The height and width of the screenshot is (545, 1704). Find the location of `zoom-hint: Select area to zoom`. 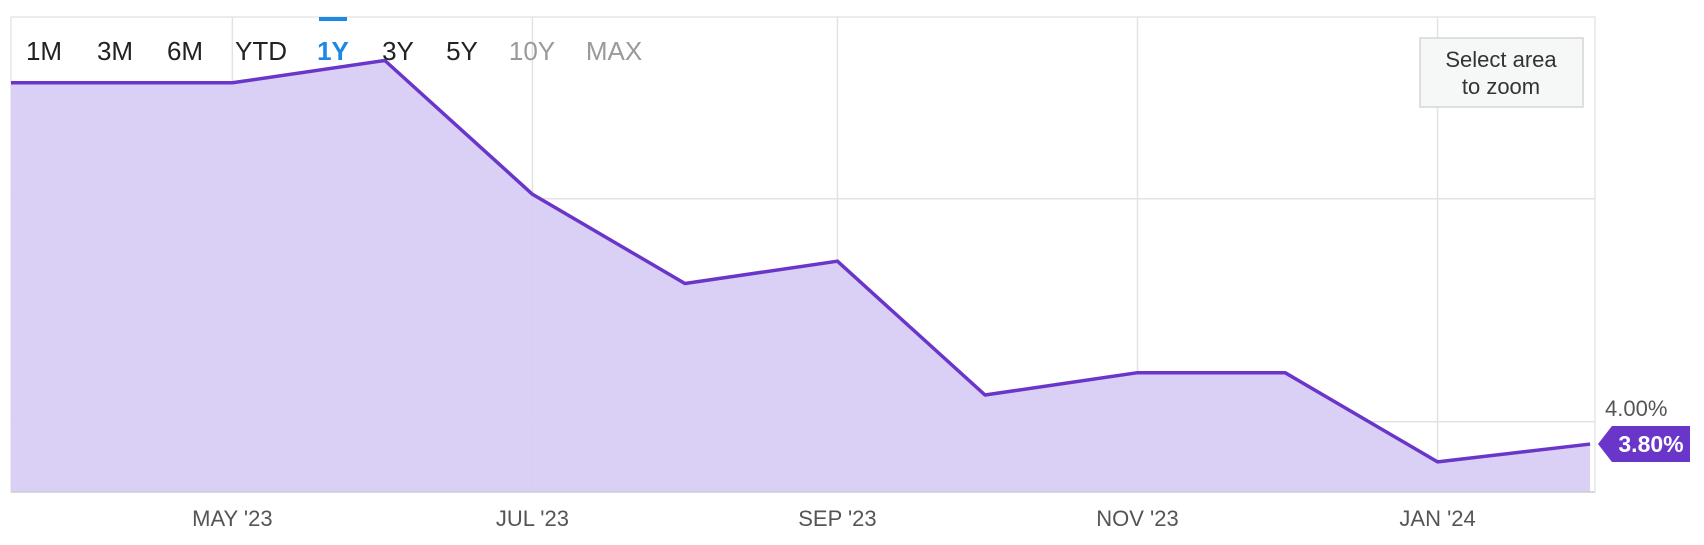

zoom-hint: Select area to zoom is located at coordinates (1501, 72).